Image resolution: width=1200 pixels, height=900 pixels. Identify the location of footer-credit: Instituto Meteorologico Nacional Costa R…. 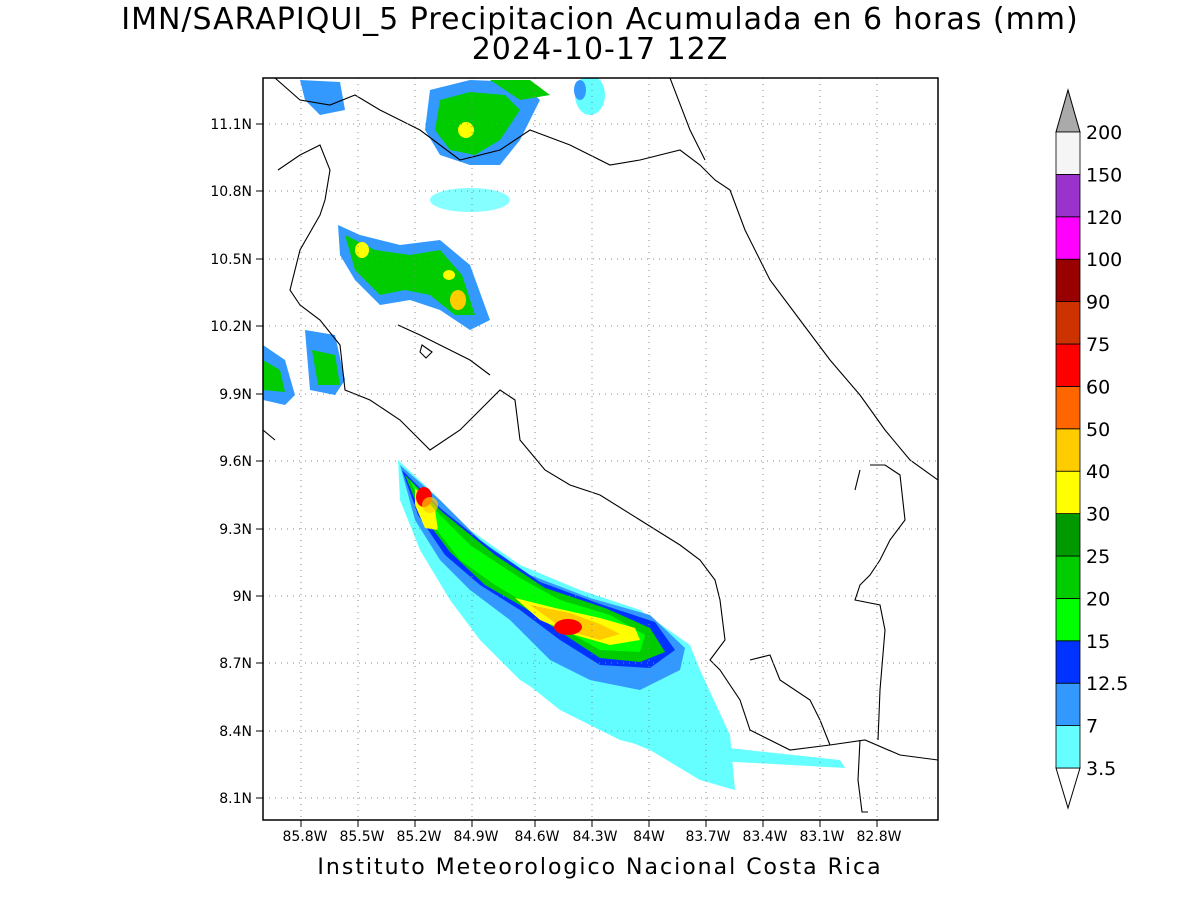
(600, 867).